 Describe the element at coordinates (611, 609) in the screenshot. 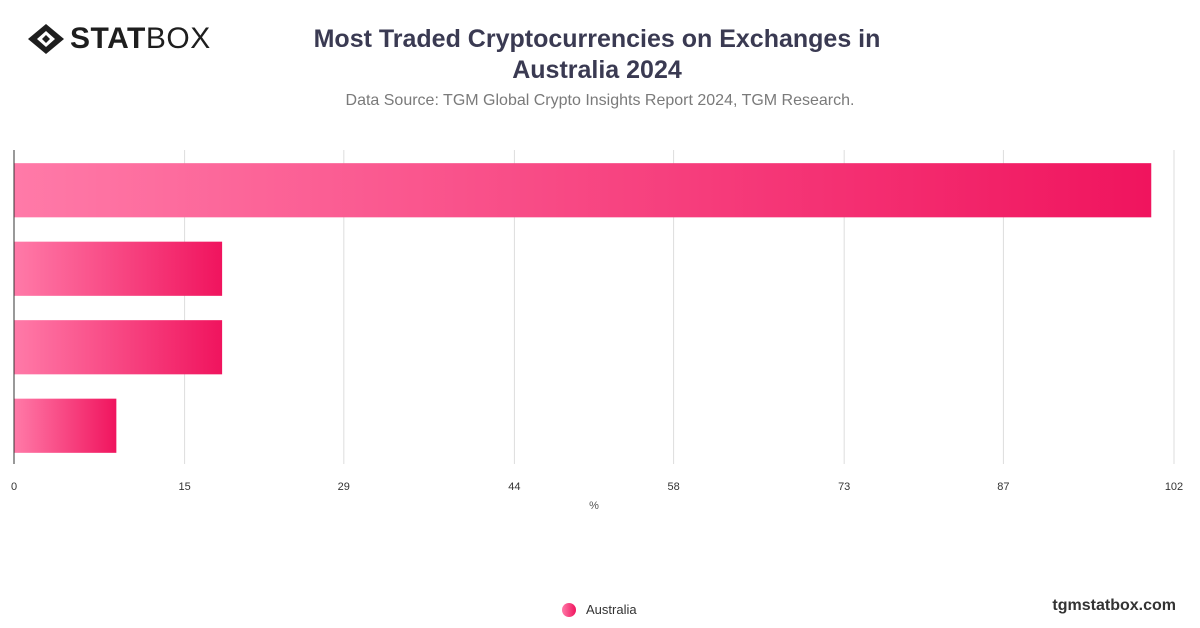

I see `legend-label: Australia` at that location.